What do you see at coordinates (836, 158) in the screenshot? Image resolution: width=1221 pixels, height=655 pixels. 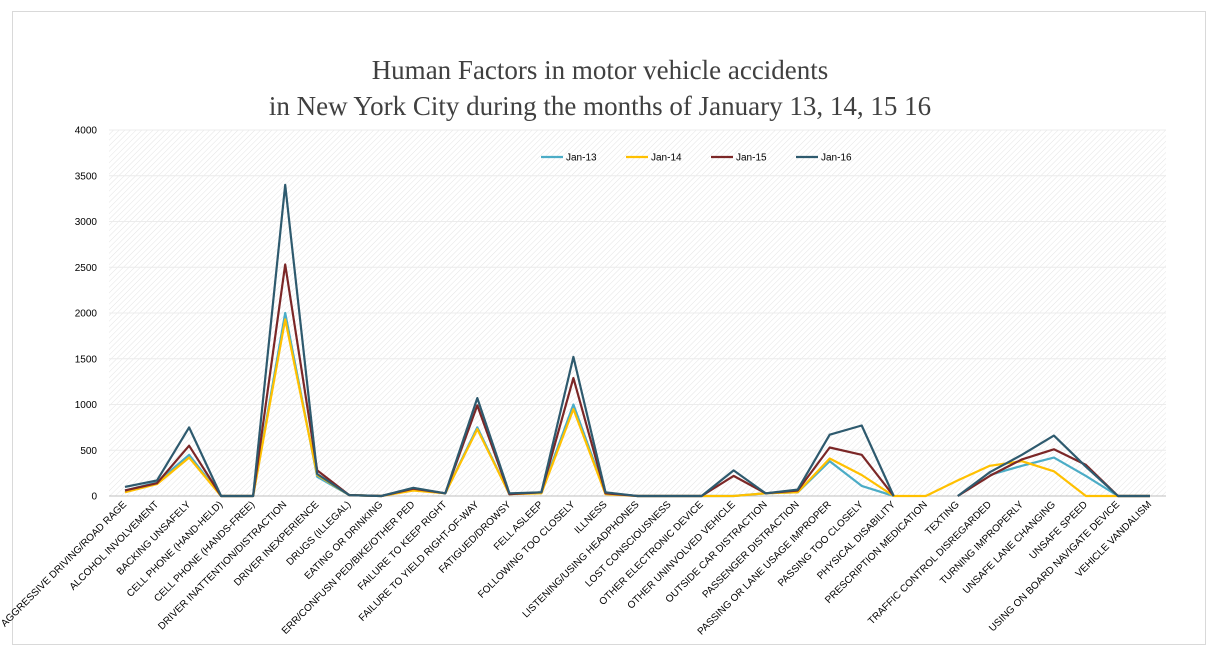 I see `legend-label: Jan-16` at bounding box center [836, 158].